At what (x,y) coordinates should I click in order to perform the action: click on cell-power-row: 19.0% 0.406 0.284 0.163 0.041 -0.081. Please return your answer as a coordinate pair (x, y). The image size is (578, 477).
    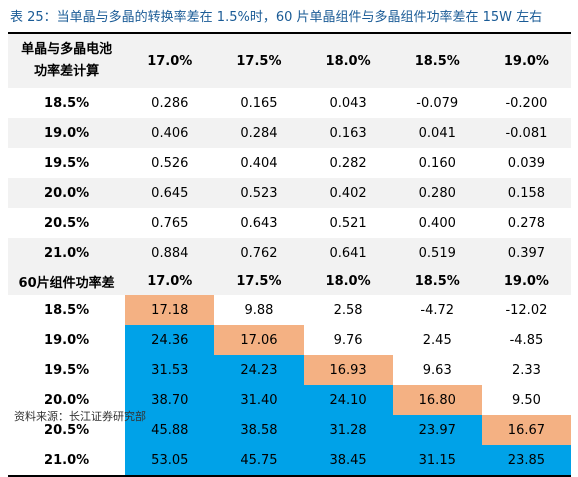
    Looking at the image, I should click on (289, 133).